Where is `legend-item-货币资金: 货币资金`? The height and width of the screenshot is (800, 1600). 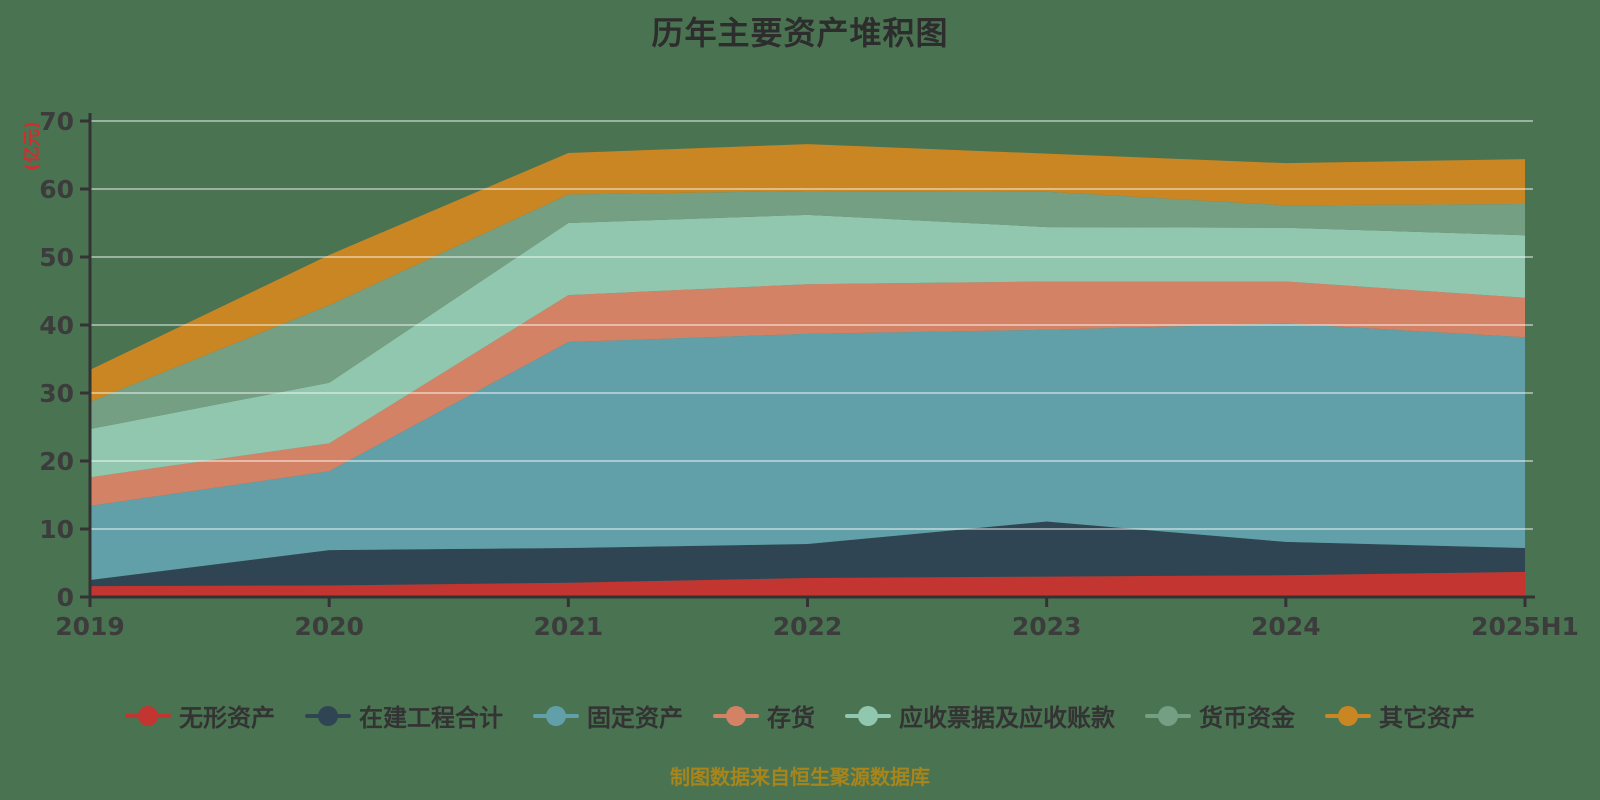
legend-item-货币资金: 货币资金 is located at coordinates (1220, 715).